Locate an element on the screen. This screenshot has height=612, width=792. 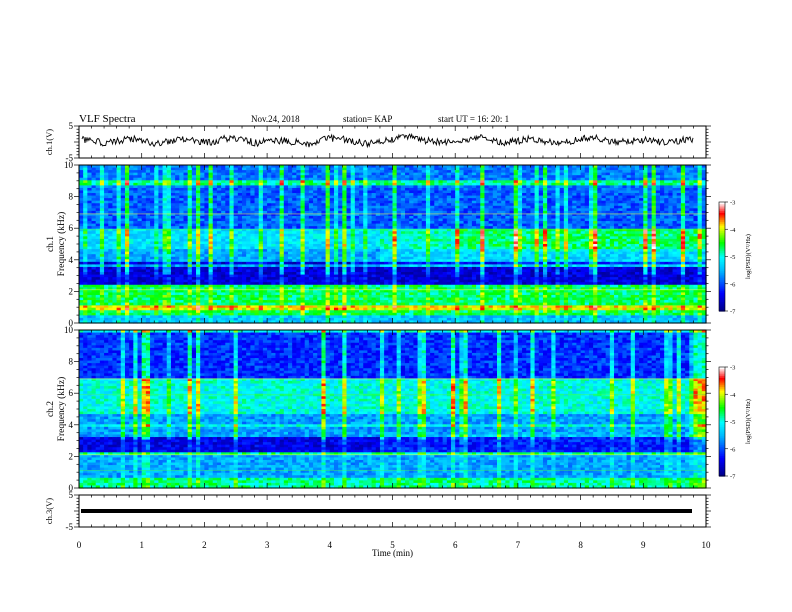
xtick-label: 0 is located at coordinates (79, 545).